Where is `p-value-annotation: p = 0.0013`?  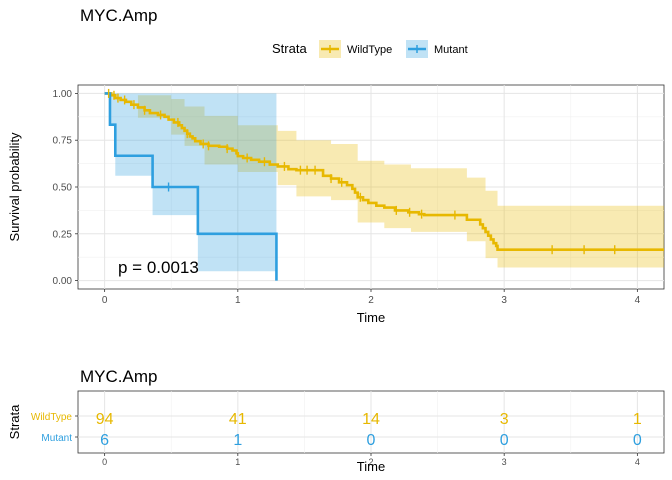 p-value-annotation: p = 0.0013 is located at coordinates (158, 267).